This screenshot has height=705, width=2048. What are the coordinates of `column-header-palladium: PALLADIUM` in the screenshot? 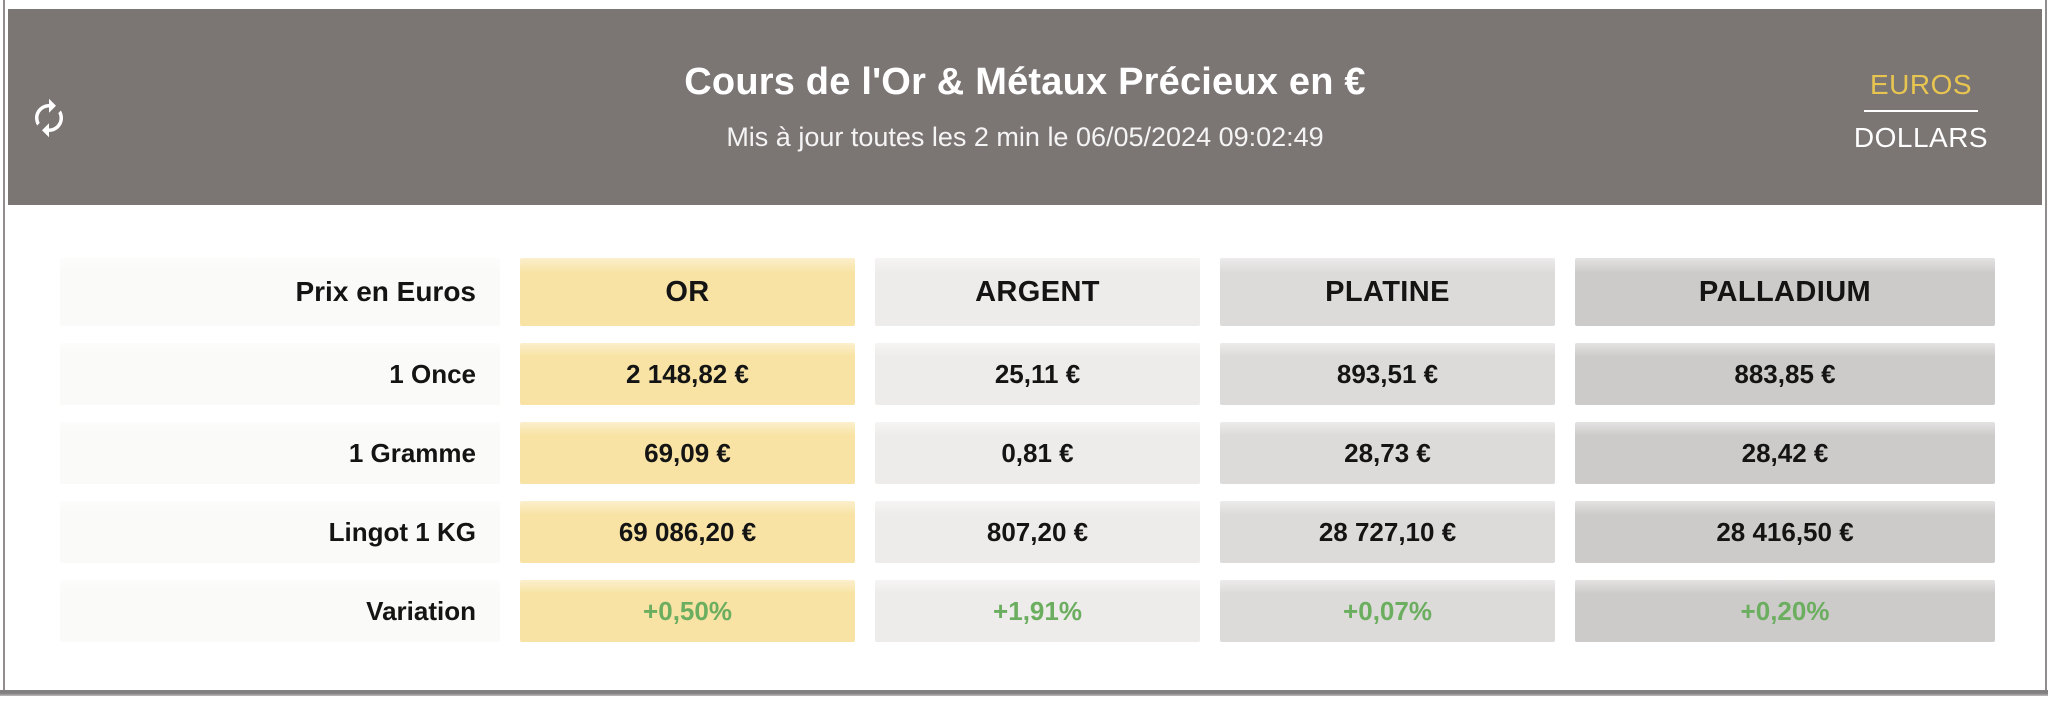 It's located at (1785, 292).